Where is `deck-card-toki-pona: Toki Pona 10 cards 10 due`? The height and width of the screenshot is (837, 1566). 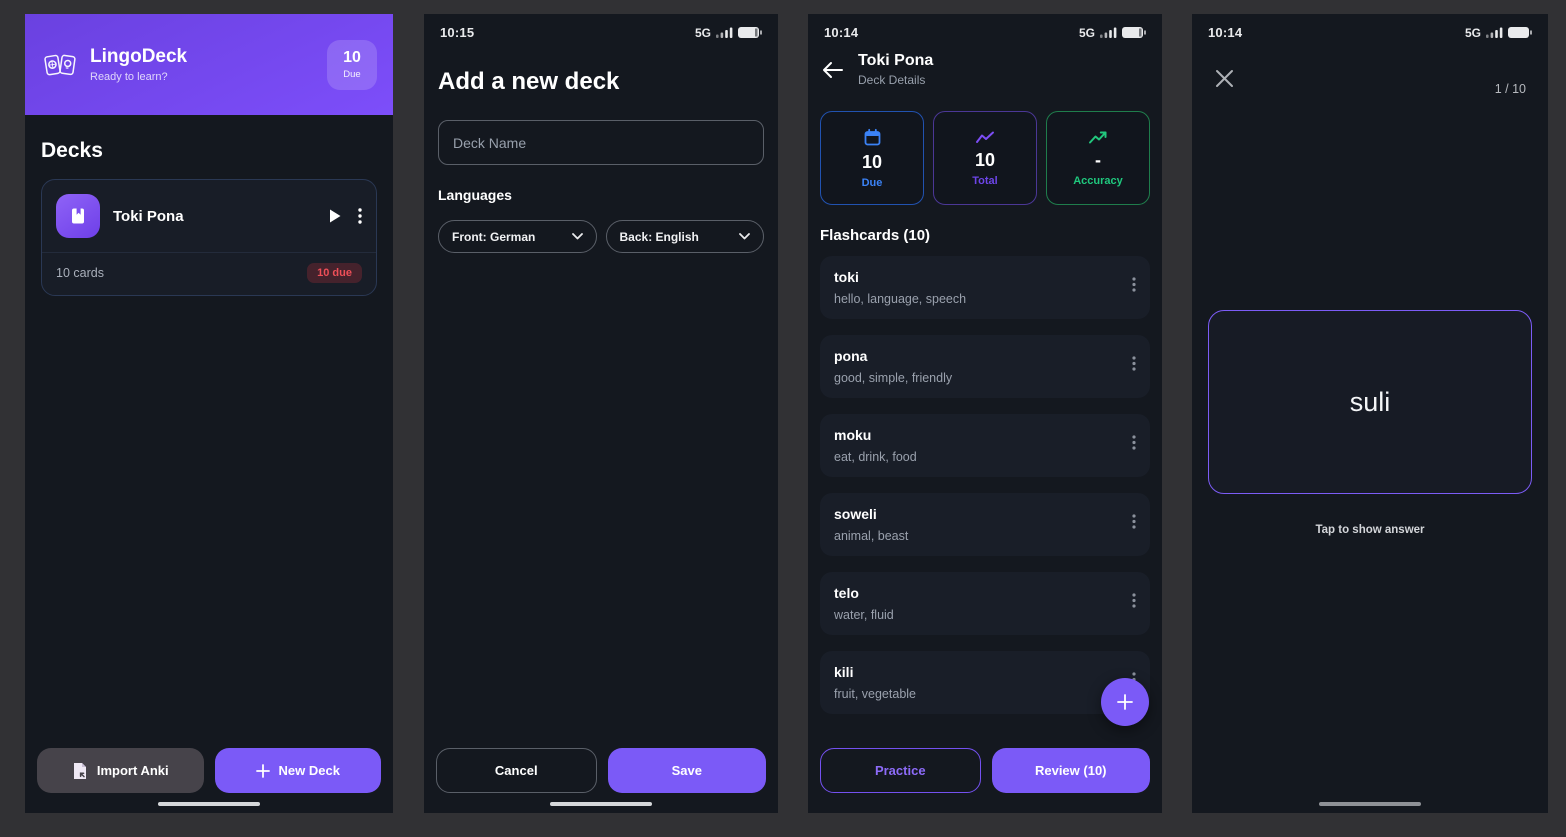
deck-card-toki-pona: Toki Pona 10 cards 10 due is located at coordinates (209, 237).